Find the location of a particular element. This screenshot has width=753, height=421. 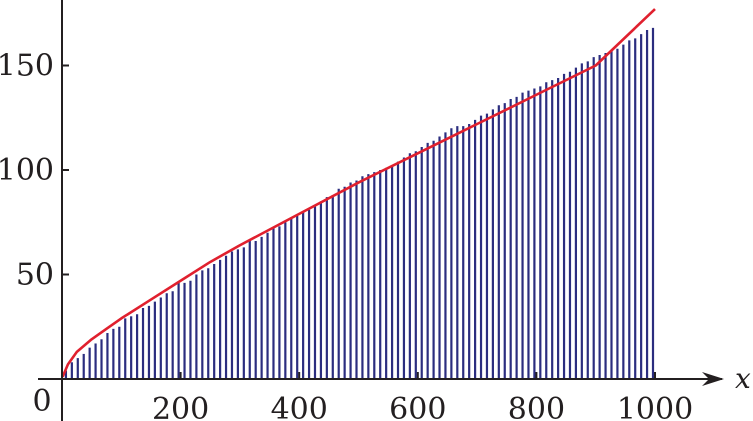

origin-label: 0 is located at coordinates (41, 401).